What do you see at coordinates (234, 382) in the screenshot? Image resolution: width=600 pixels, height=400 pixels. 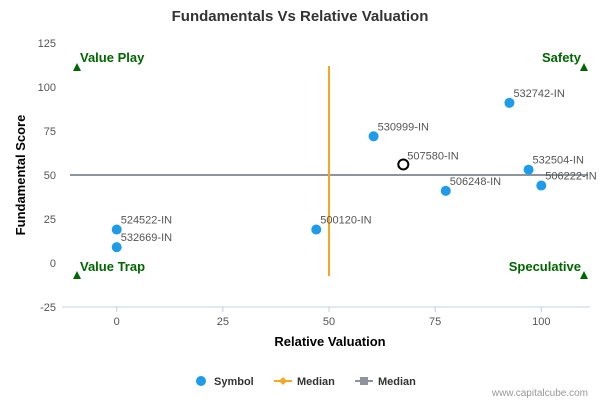 I see `legend-symbol-label: Symbol` at bounding box center [234, 382].